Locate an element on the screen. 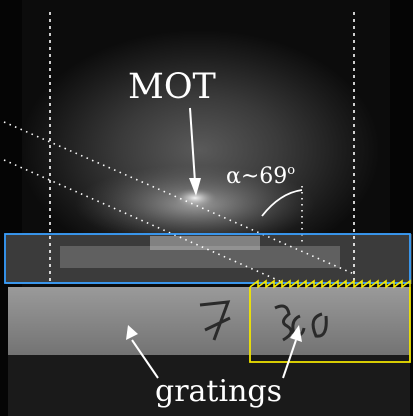  blue-region-box is located at coordinates (207, 258).